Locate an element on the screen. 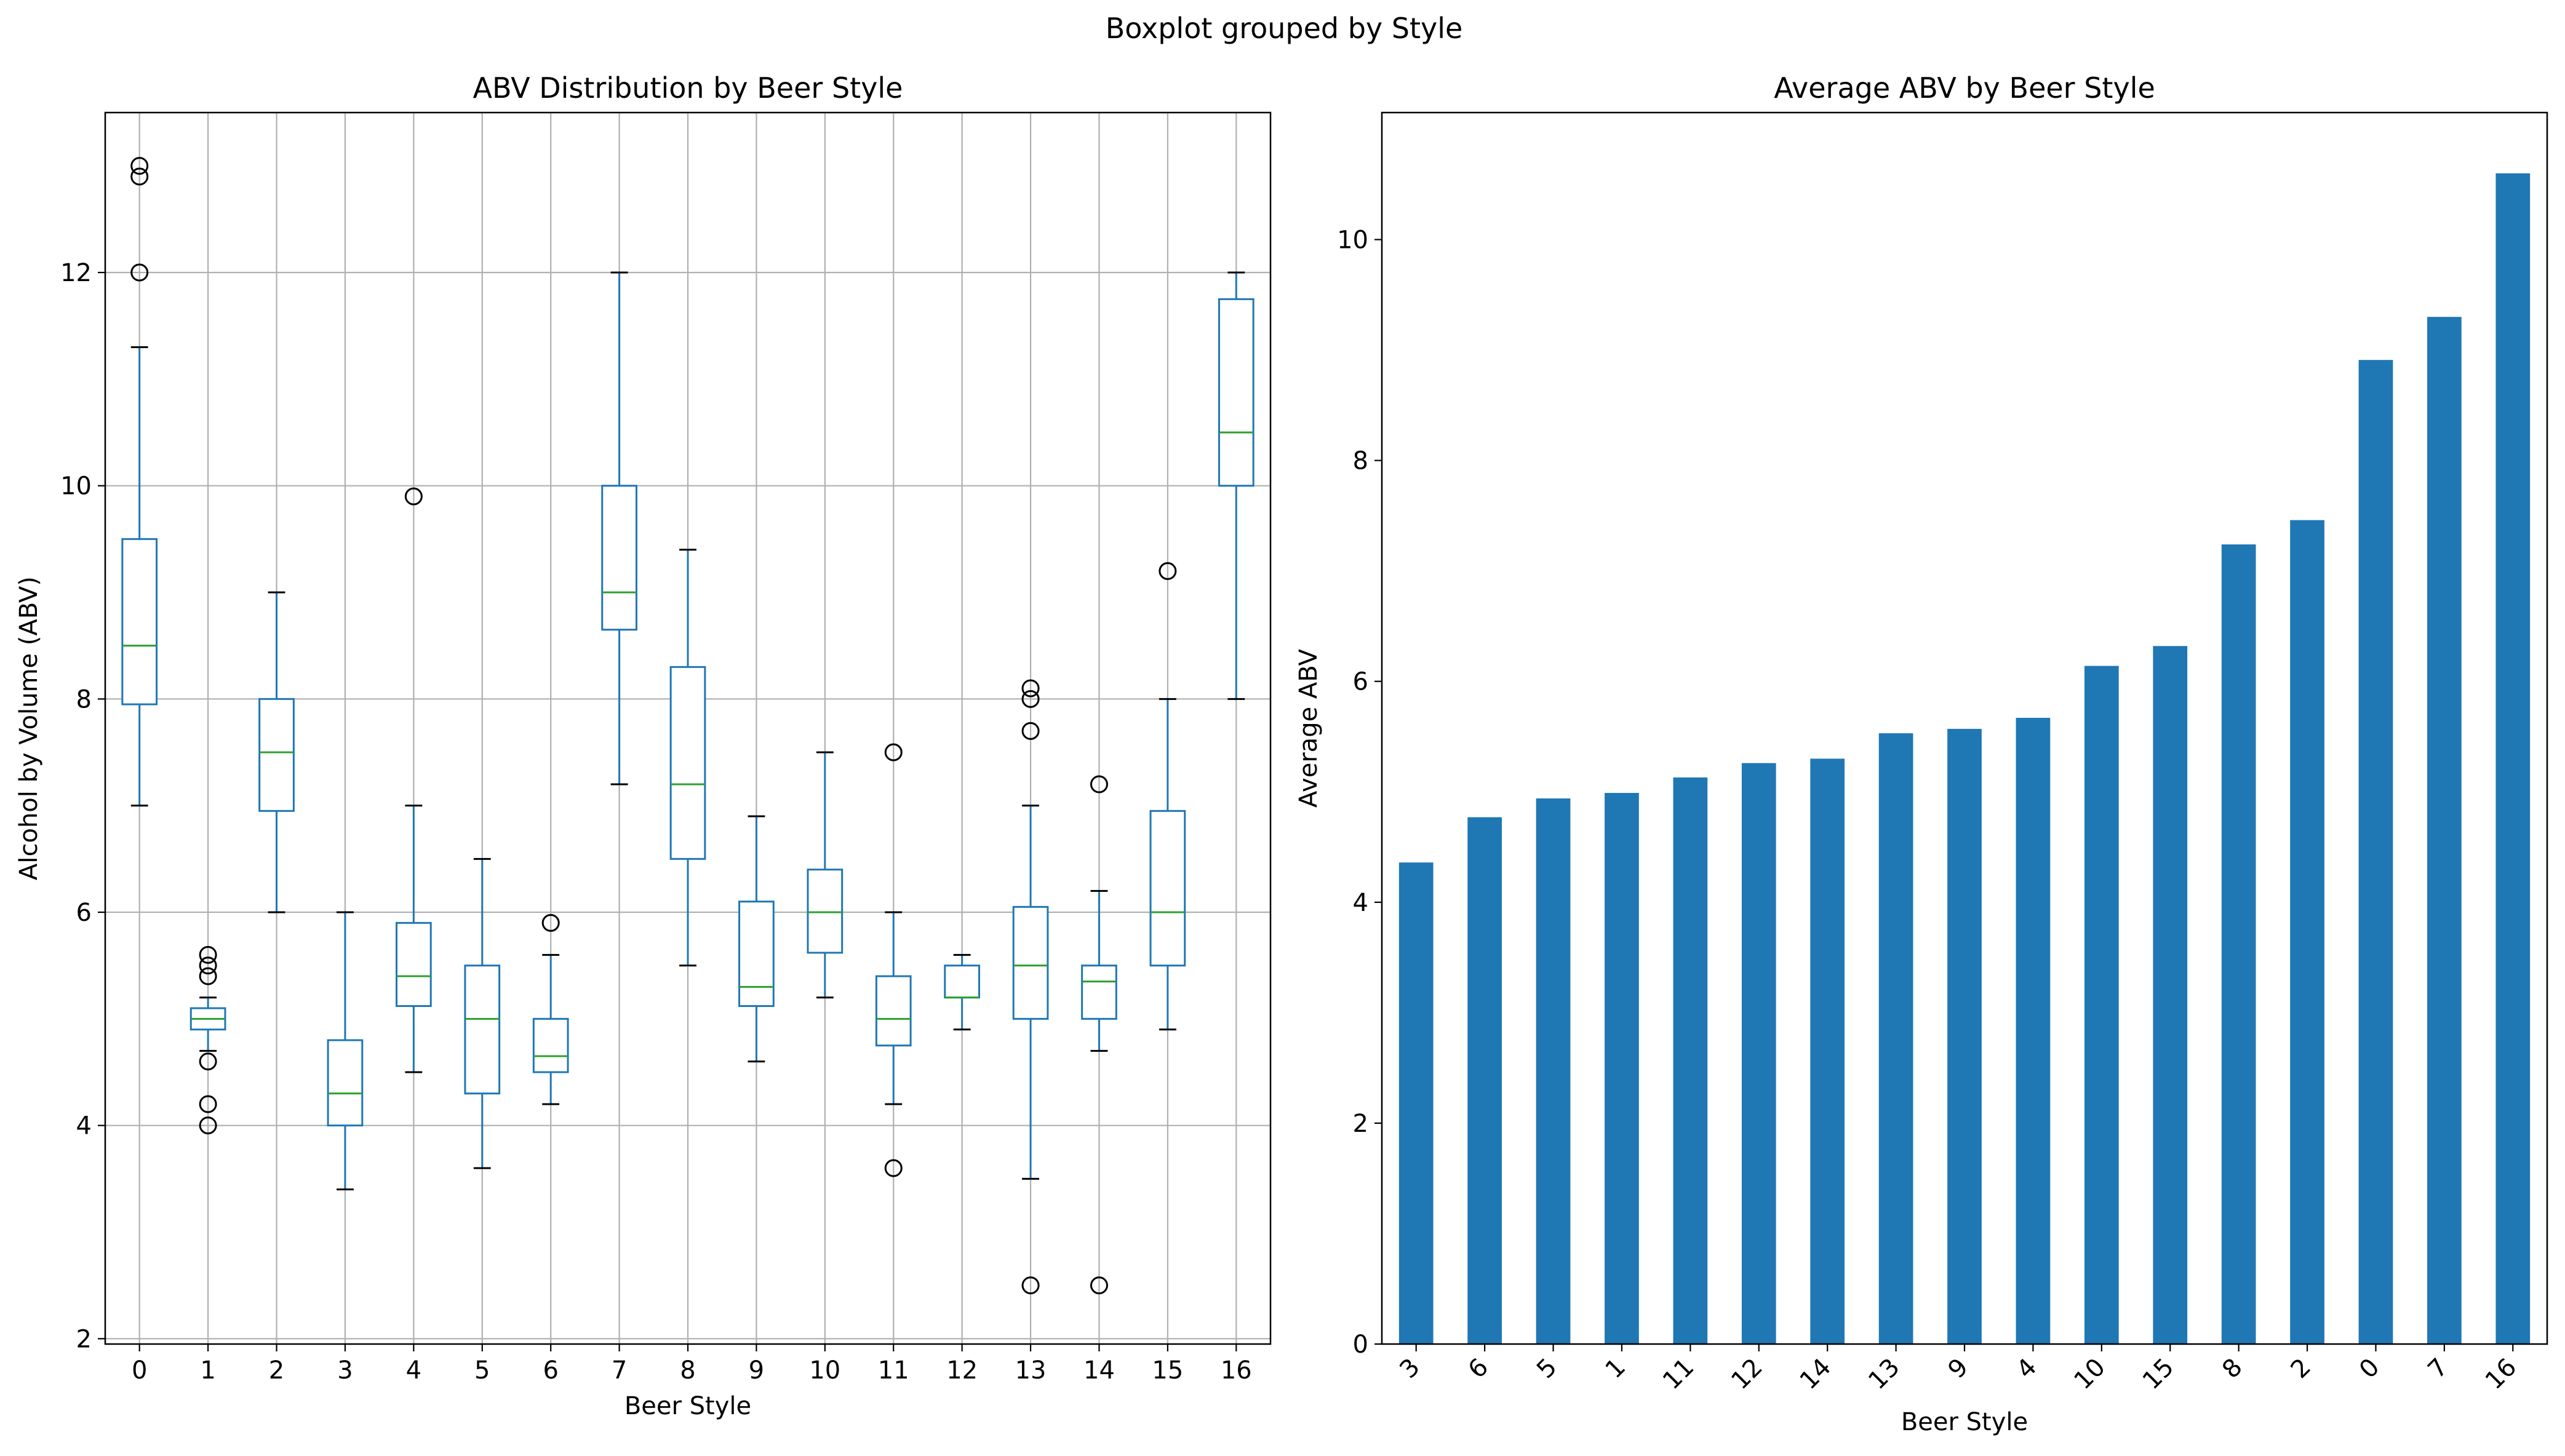 The width and height of the screenshot is (2565, 1456). boxplot-y-tick-label: 12 is located at coordinates (76, 273).